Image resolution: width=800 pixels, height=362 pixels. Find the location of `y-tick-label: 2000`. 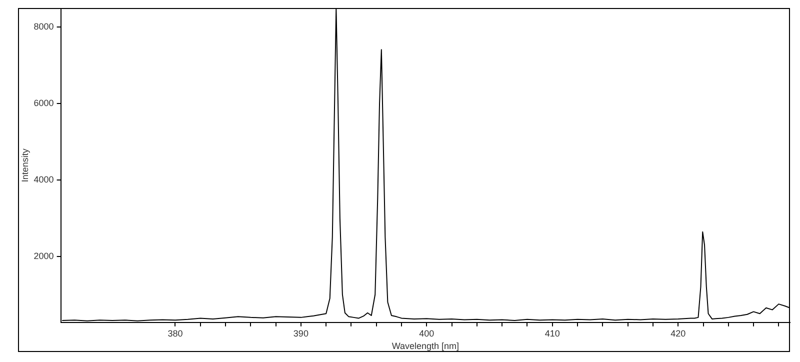

y-tick-label: 2000 is located at coordinates (44, 255).